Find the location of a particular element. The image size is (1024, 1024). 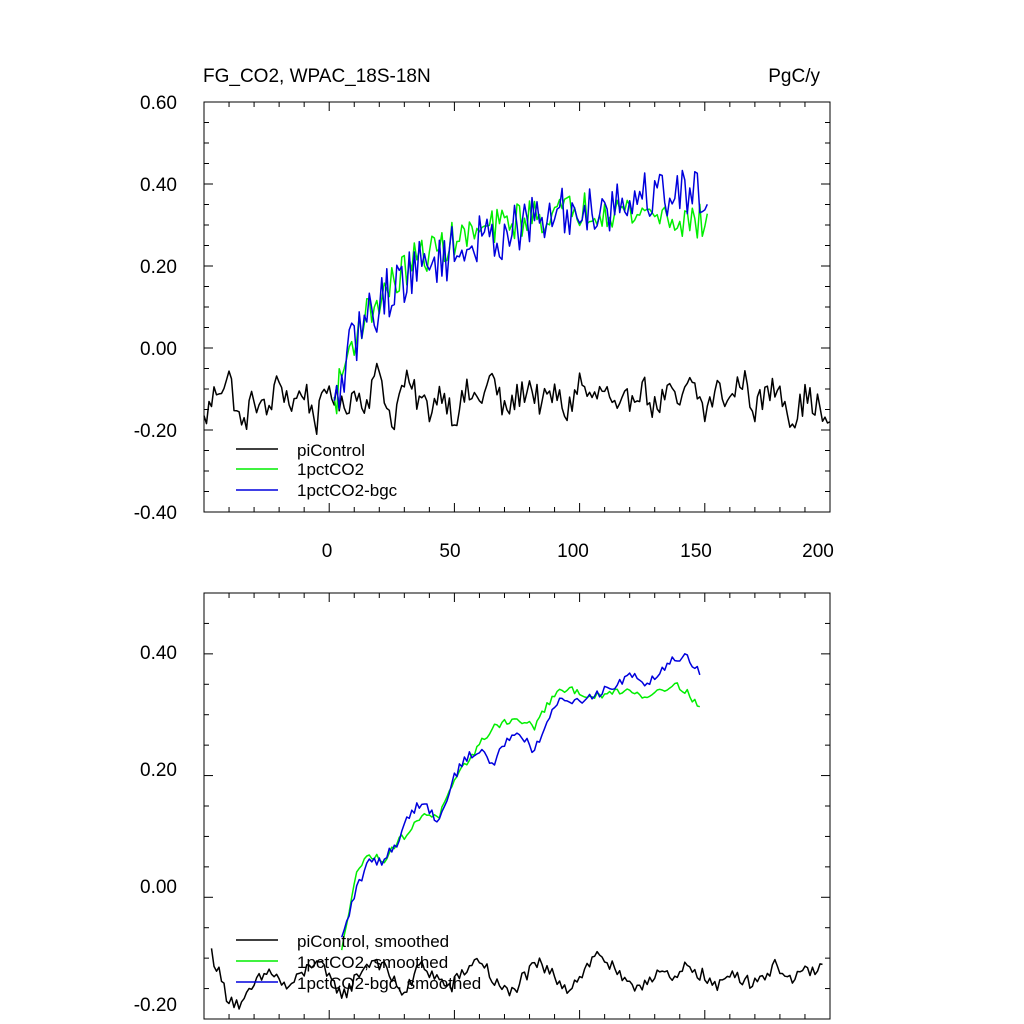

y-tick-label: 0.60 is located at coordinates (158, 103).